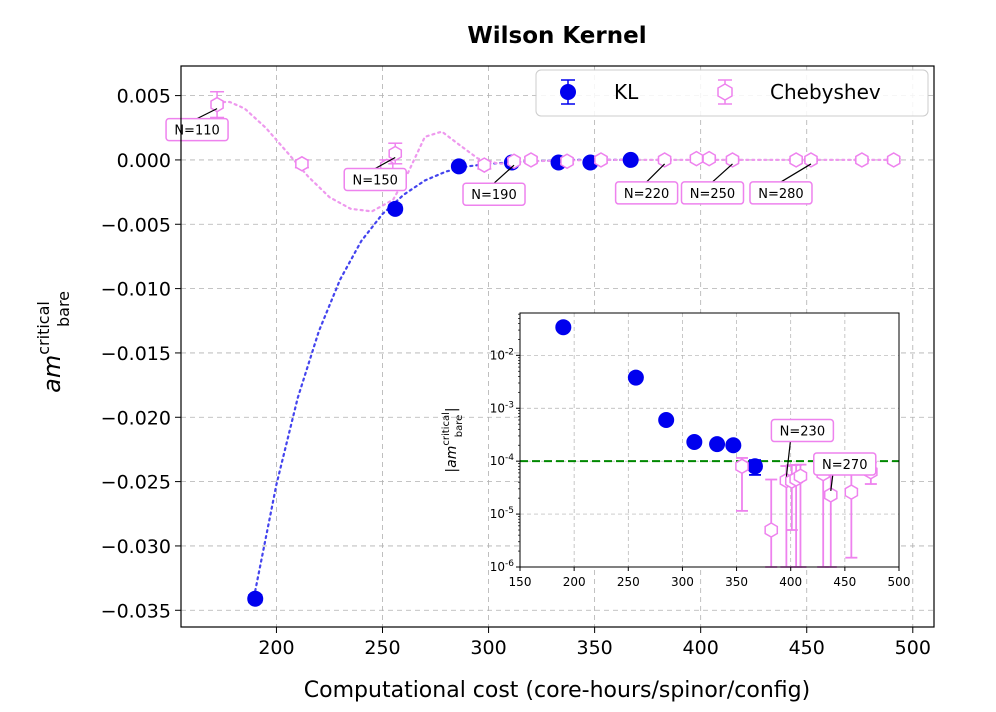 This screenshot has height=712, width=996. Describe the element at coordinates (899, 582) in the screenshot. I see `inset-x-tick-label: 500` at that location.